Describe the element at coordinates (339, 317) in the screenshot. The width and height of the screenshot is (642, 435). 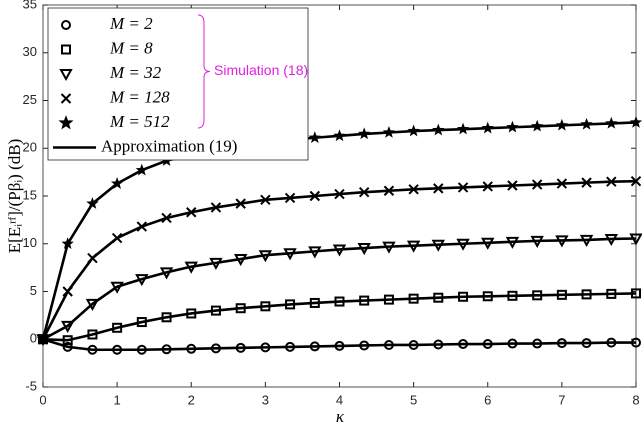
I see `approximation-line` at that location.